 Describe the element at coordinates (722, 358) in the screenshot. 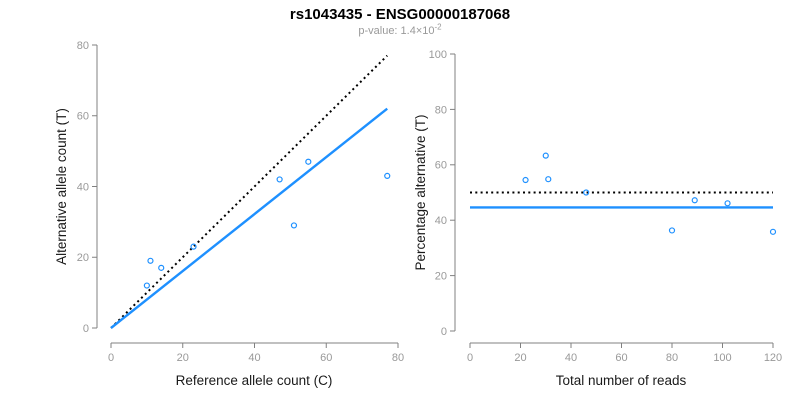

I see `x-tick-label: 100` at that location.